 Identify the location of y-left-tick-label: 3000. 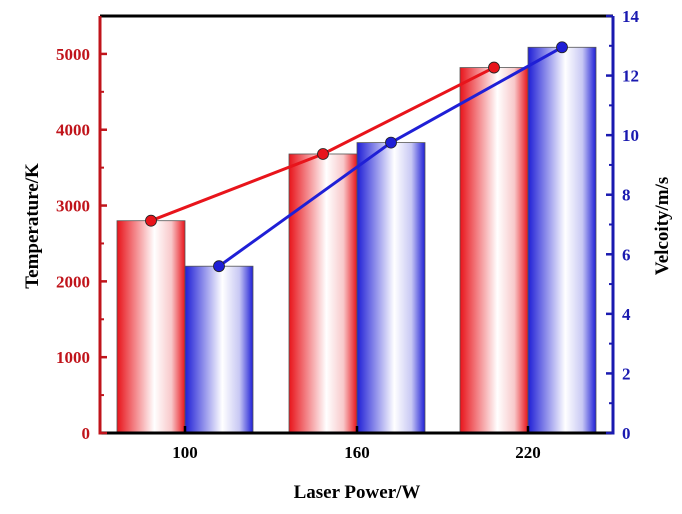
(73, 206).